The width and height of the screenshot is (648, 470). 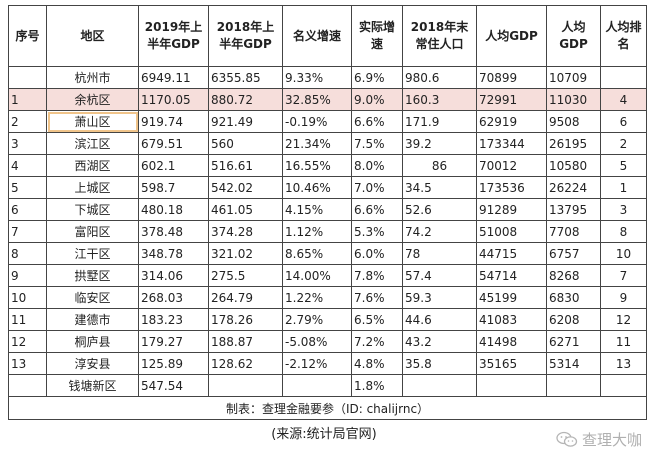 What do you see at coordinates (439, 253) in the screenshot?
I see `cell-pop: 78` at bounding box center [439, 253].